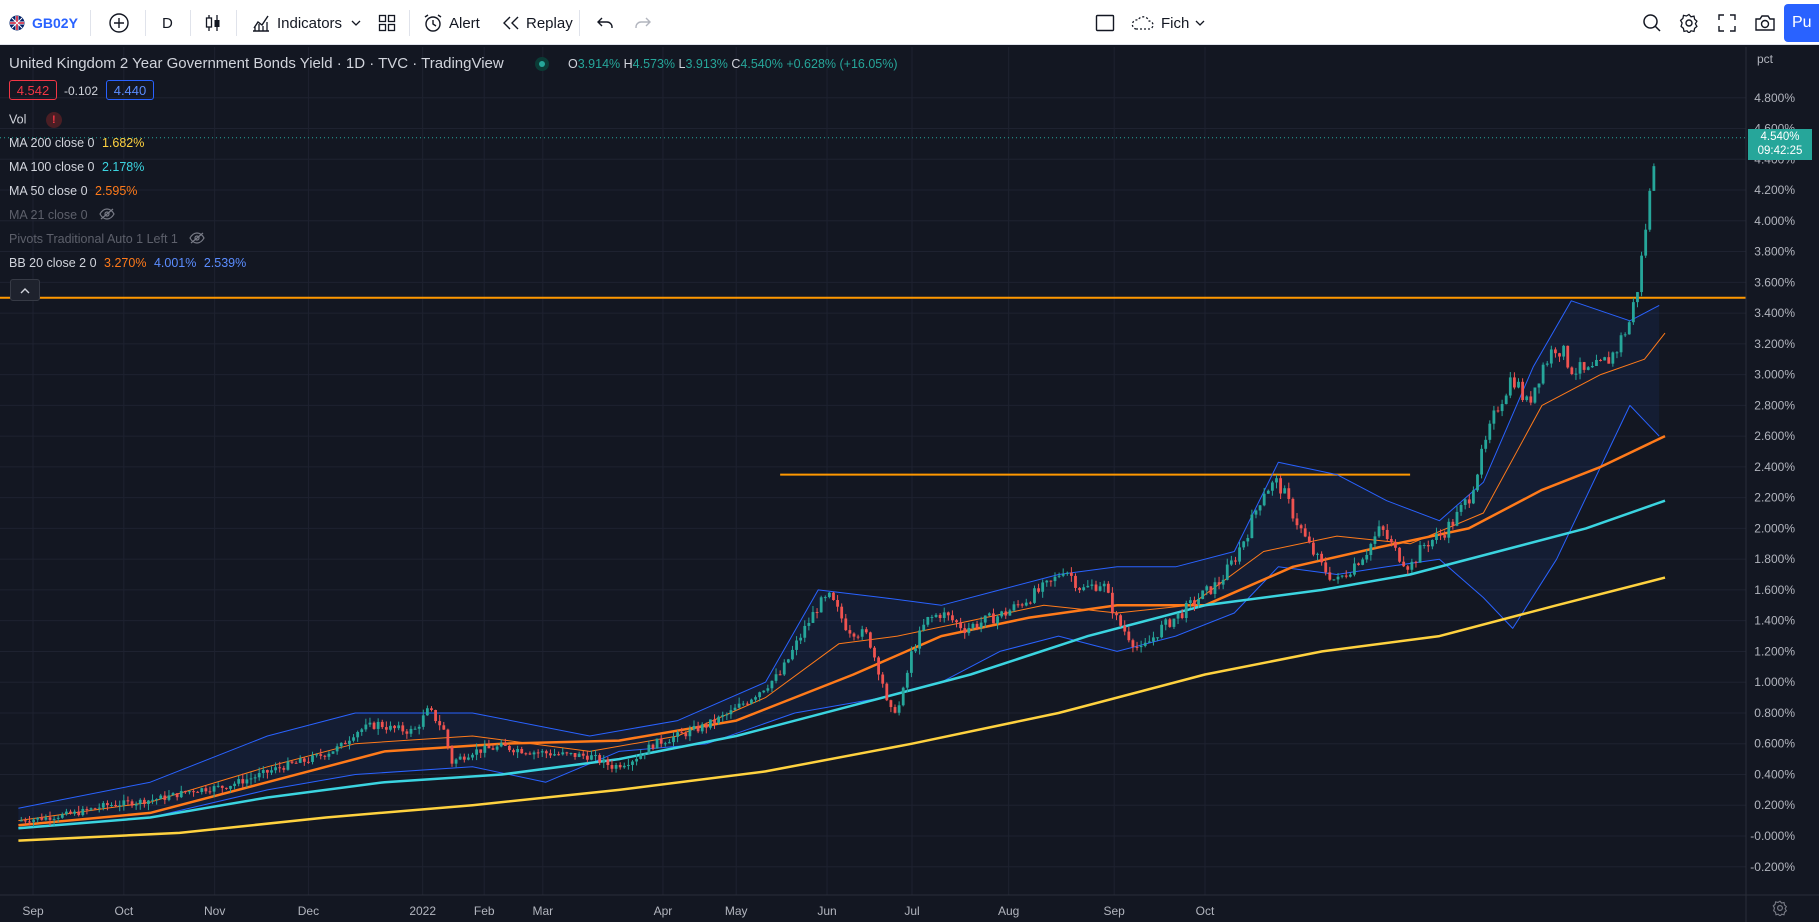 Image resolution: width=1819 pixels, height=922 pixels. Describe the element at coordinates (599, 64) in the screenshot. I see `open-value: 3.914%` at that location.